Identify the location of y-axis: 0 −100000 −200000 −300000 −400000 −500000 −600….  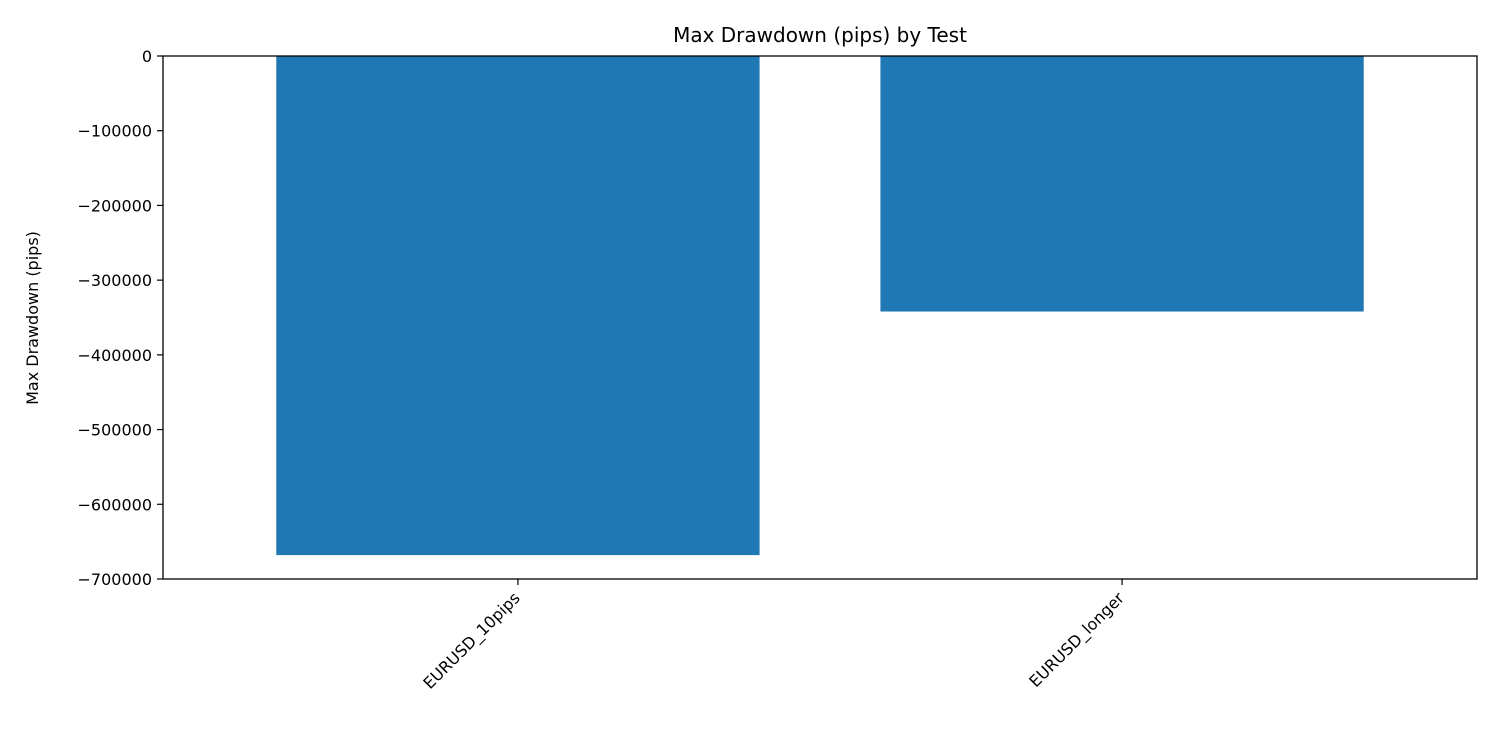
(120, 318).